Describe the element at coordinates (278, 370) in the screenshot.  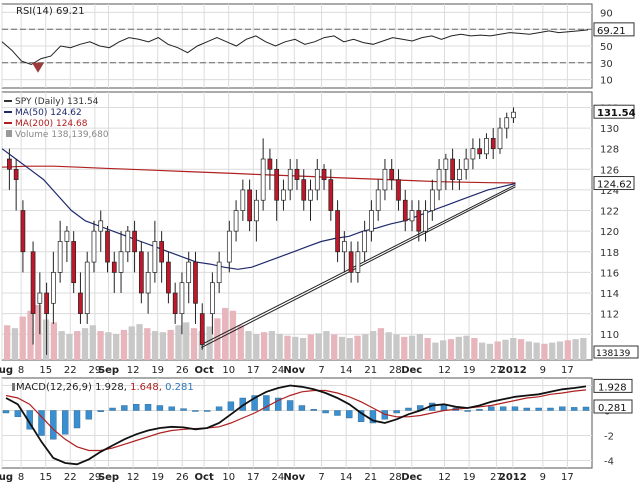
I see `x-tick-label: 24` at that location.